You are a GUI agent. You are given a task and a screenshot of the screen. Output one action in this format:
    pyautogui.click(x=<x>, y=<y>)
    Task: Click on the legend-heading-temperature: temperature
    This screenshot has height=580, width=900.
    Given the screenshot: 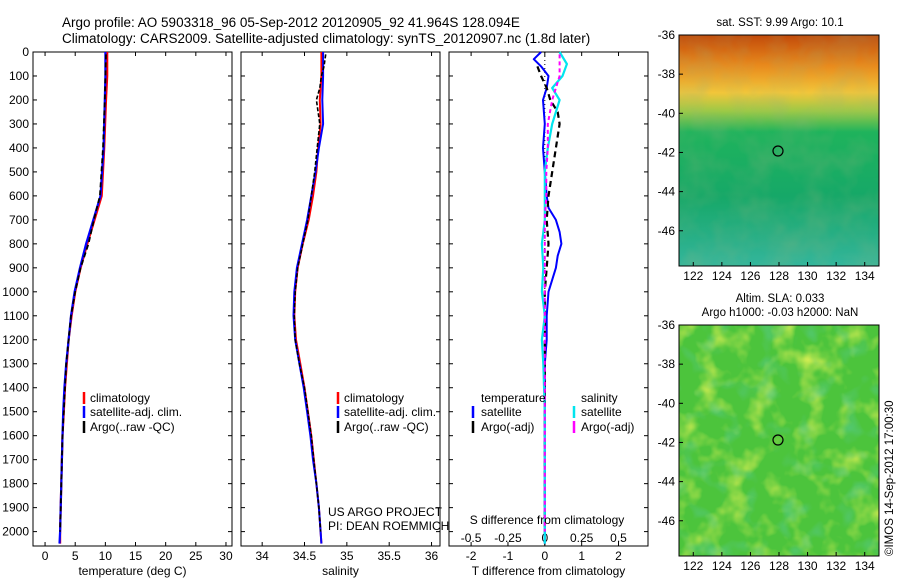 What is the action you would take?
    pyautogui.click(x=513, y=398)
    